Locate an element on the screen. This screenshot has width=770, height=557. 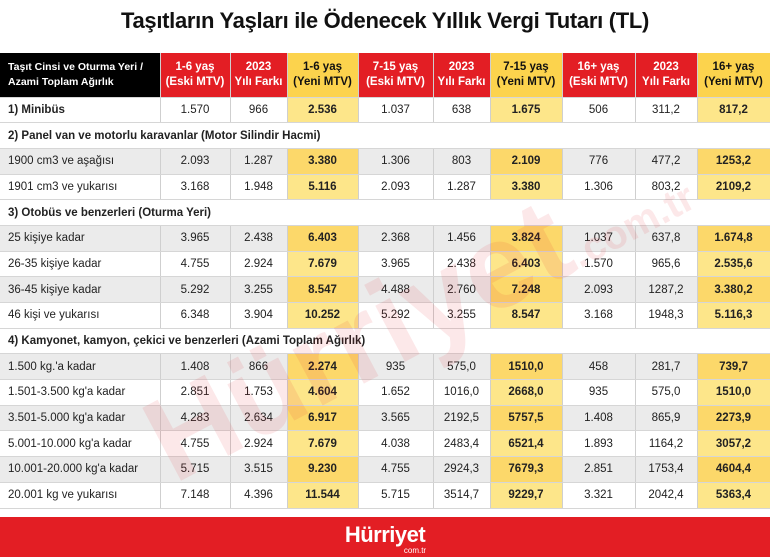
cell-value: 4604,4 is located at coordinates (733, 469).